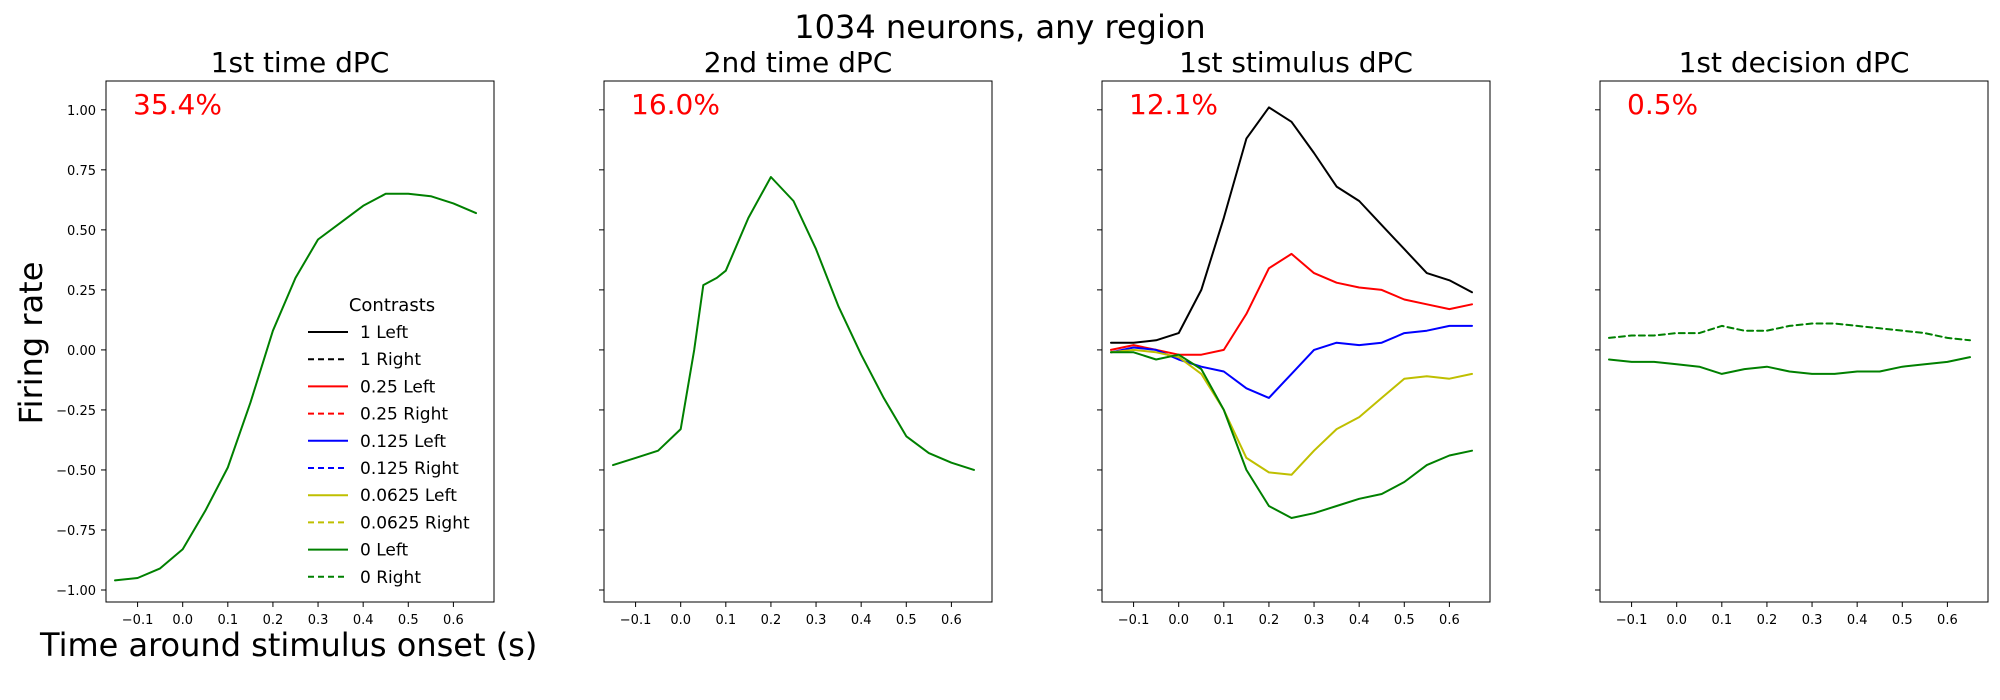 The image size is (2000, 700). What do you see at coordinates (81, 111) in the screenshot?
I see `y-tick-label: 1.00` at bounding box center [81, 111].